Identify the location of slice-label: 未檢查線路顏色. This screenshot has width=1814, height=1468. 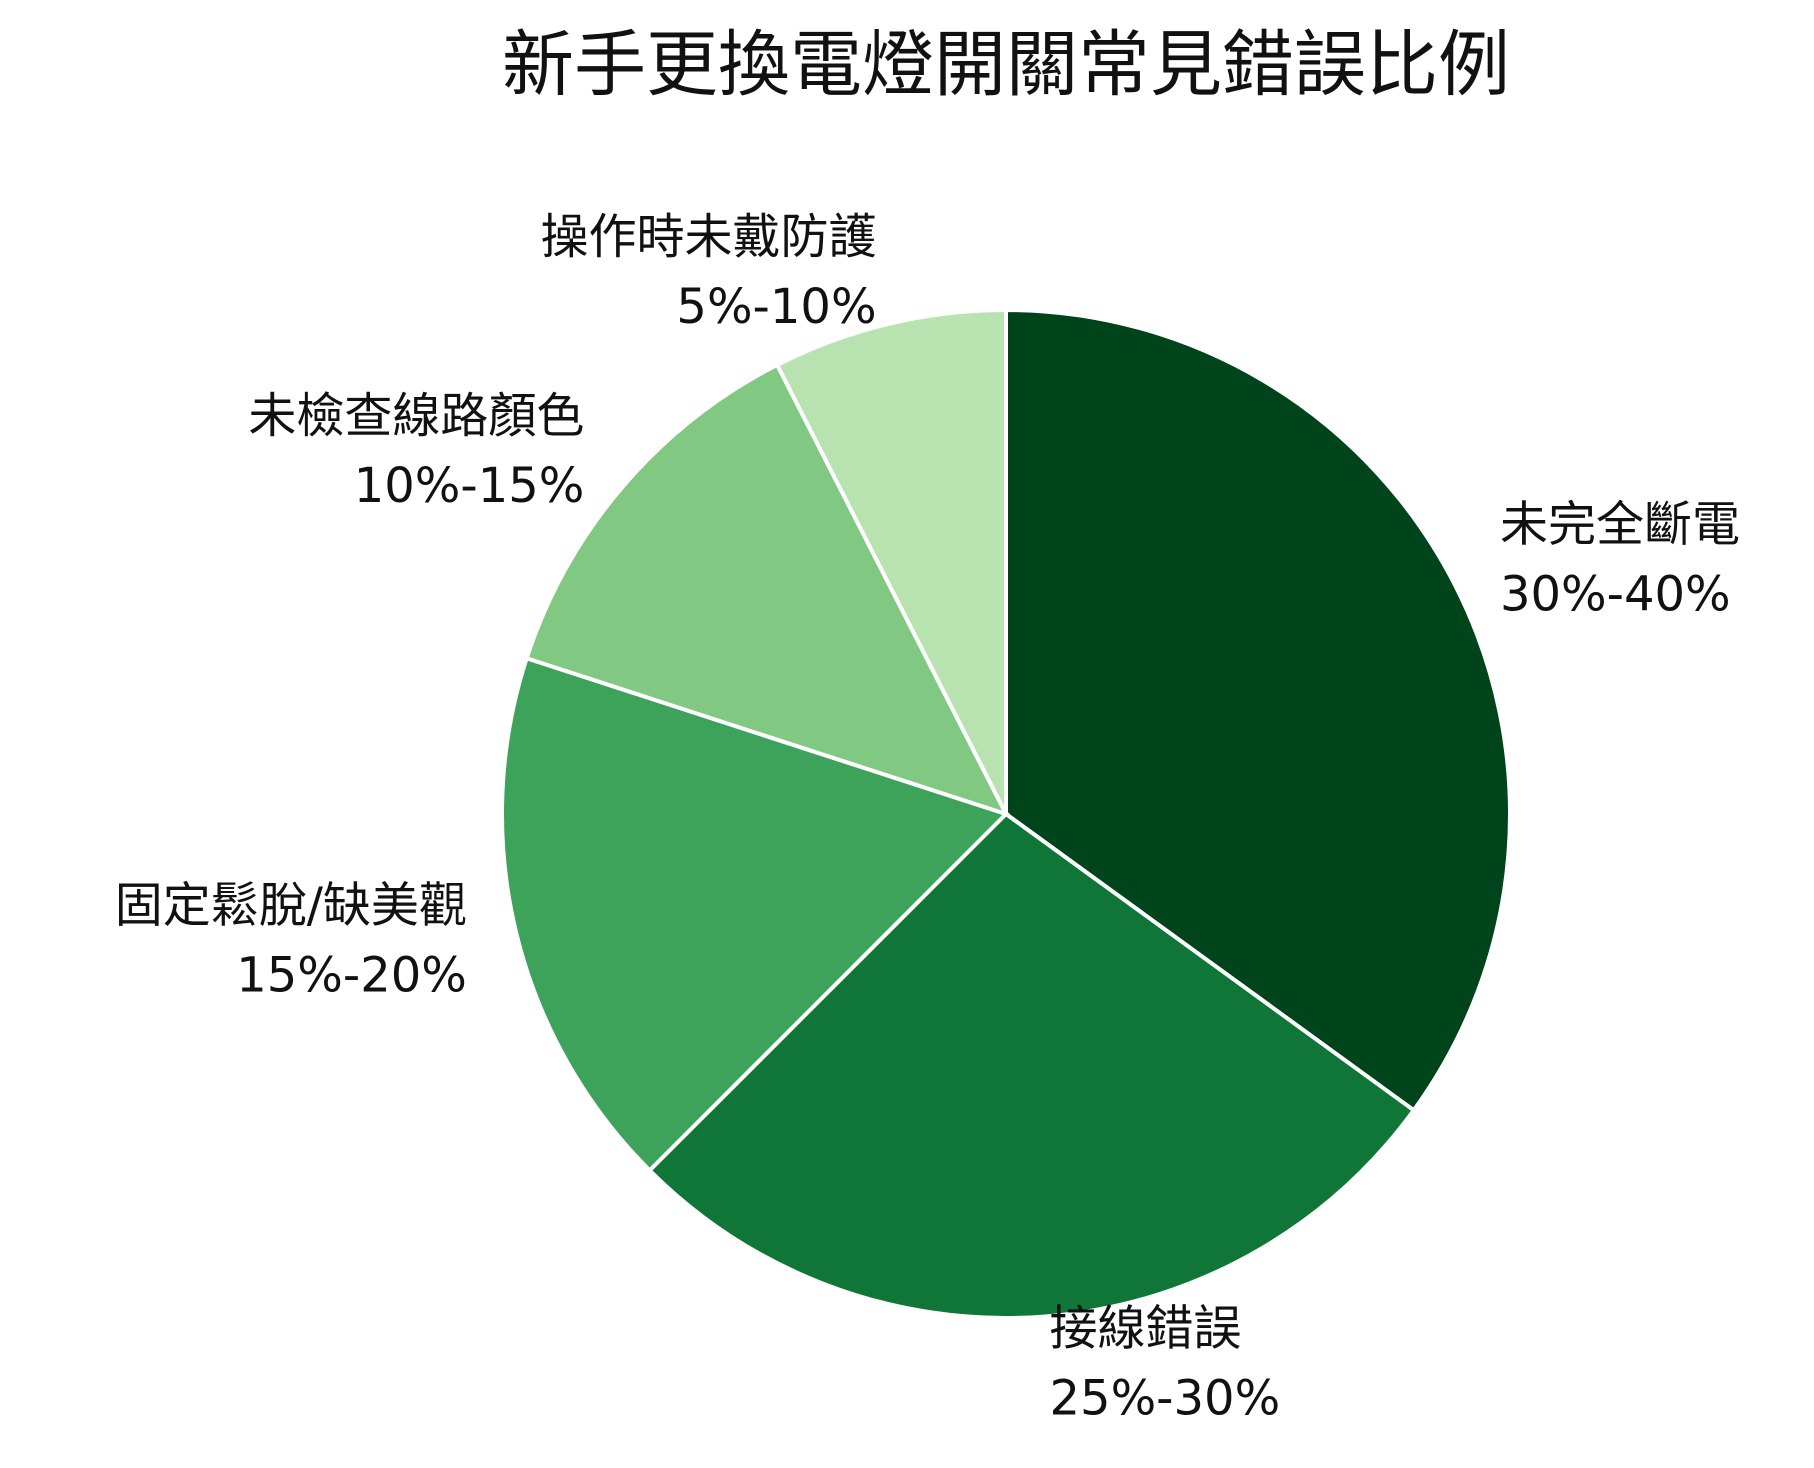
(416, 416).